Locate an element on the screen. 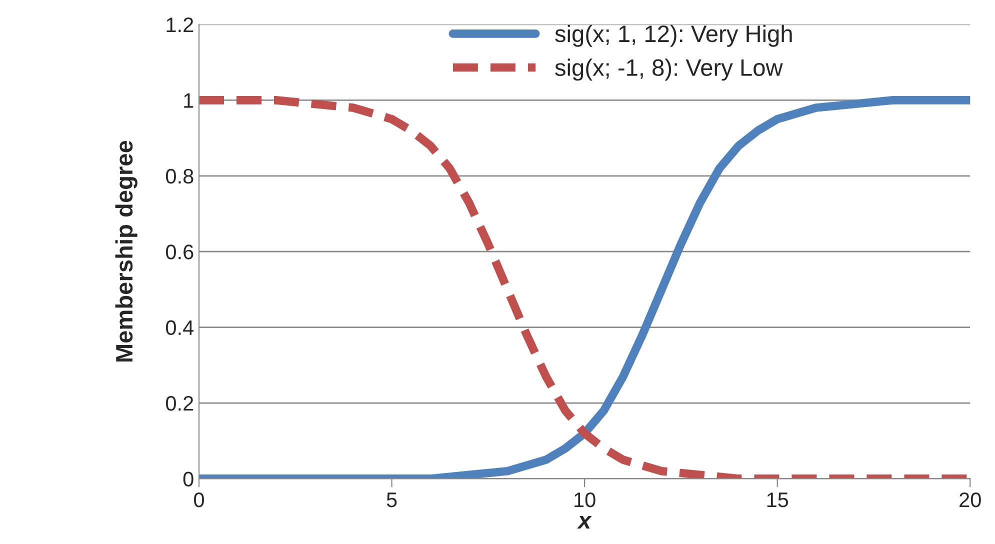 The width and height of the screenshot is (995, 544). x-tick-label: 0 is located at coordinates (199, 500).